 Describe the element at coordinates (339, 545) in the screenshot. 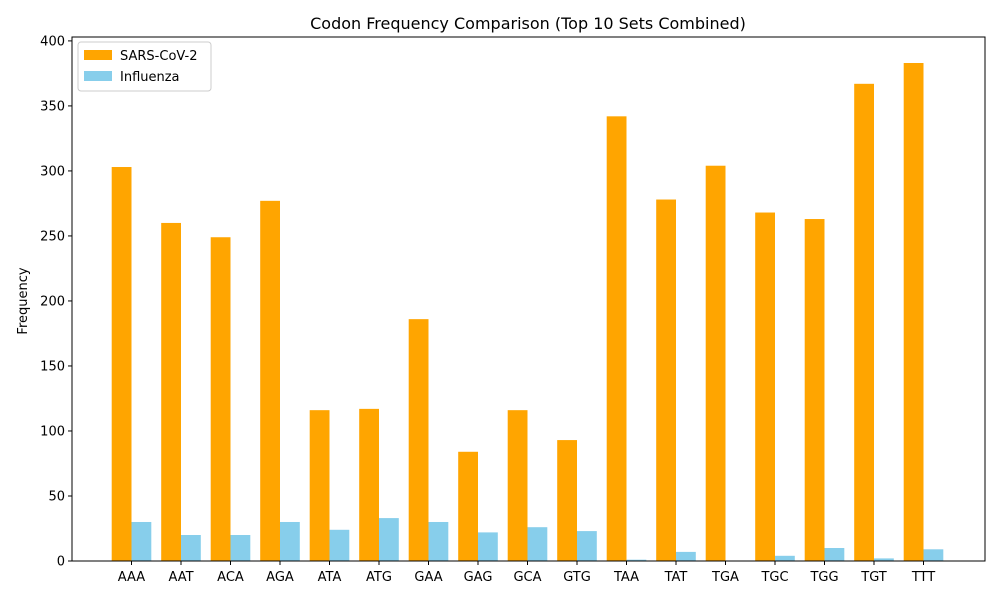

I see `bar-influenza-ata` at that location.